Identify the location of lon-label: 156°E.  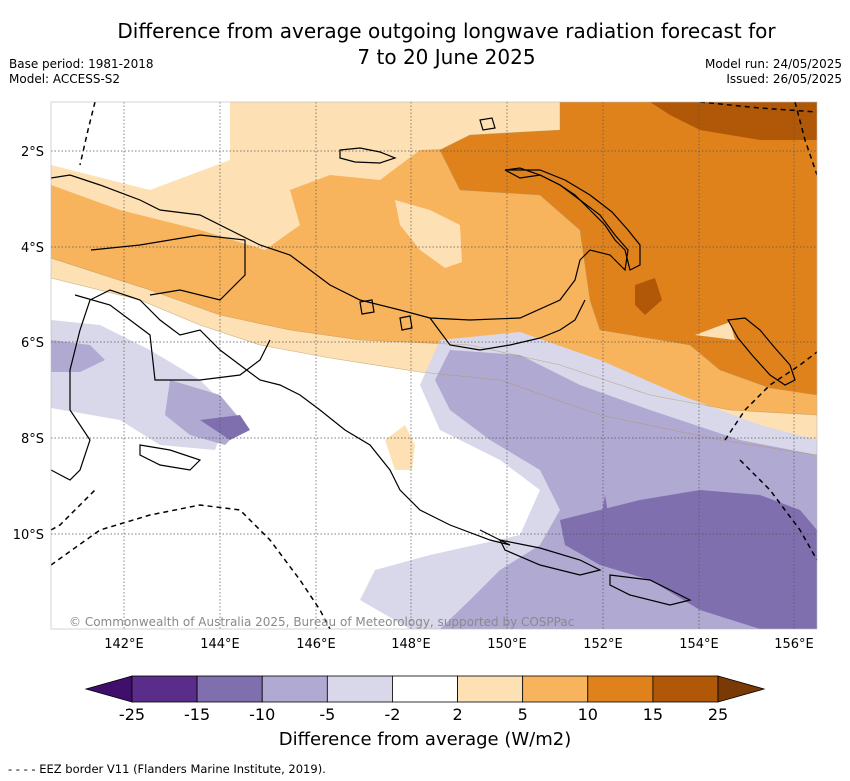
(794, 644).